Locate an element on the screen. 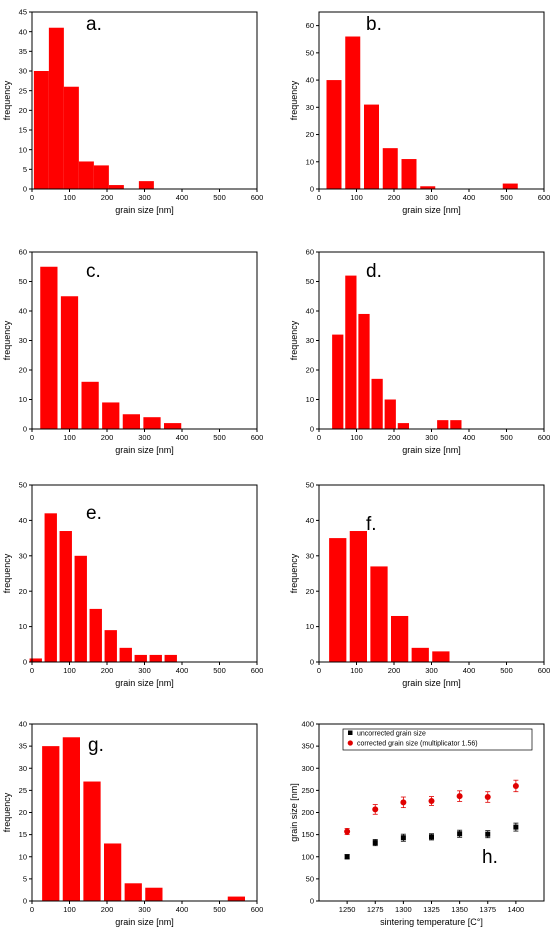  y-tick-label: 15 is located at coordinates (23, 834).